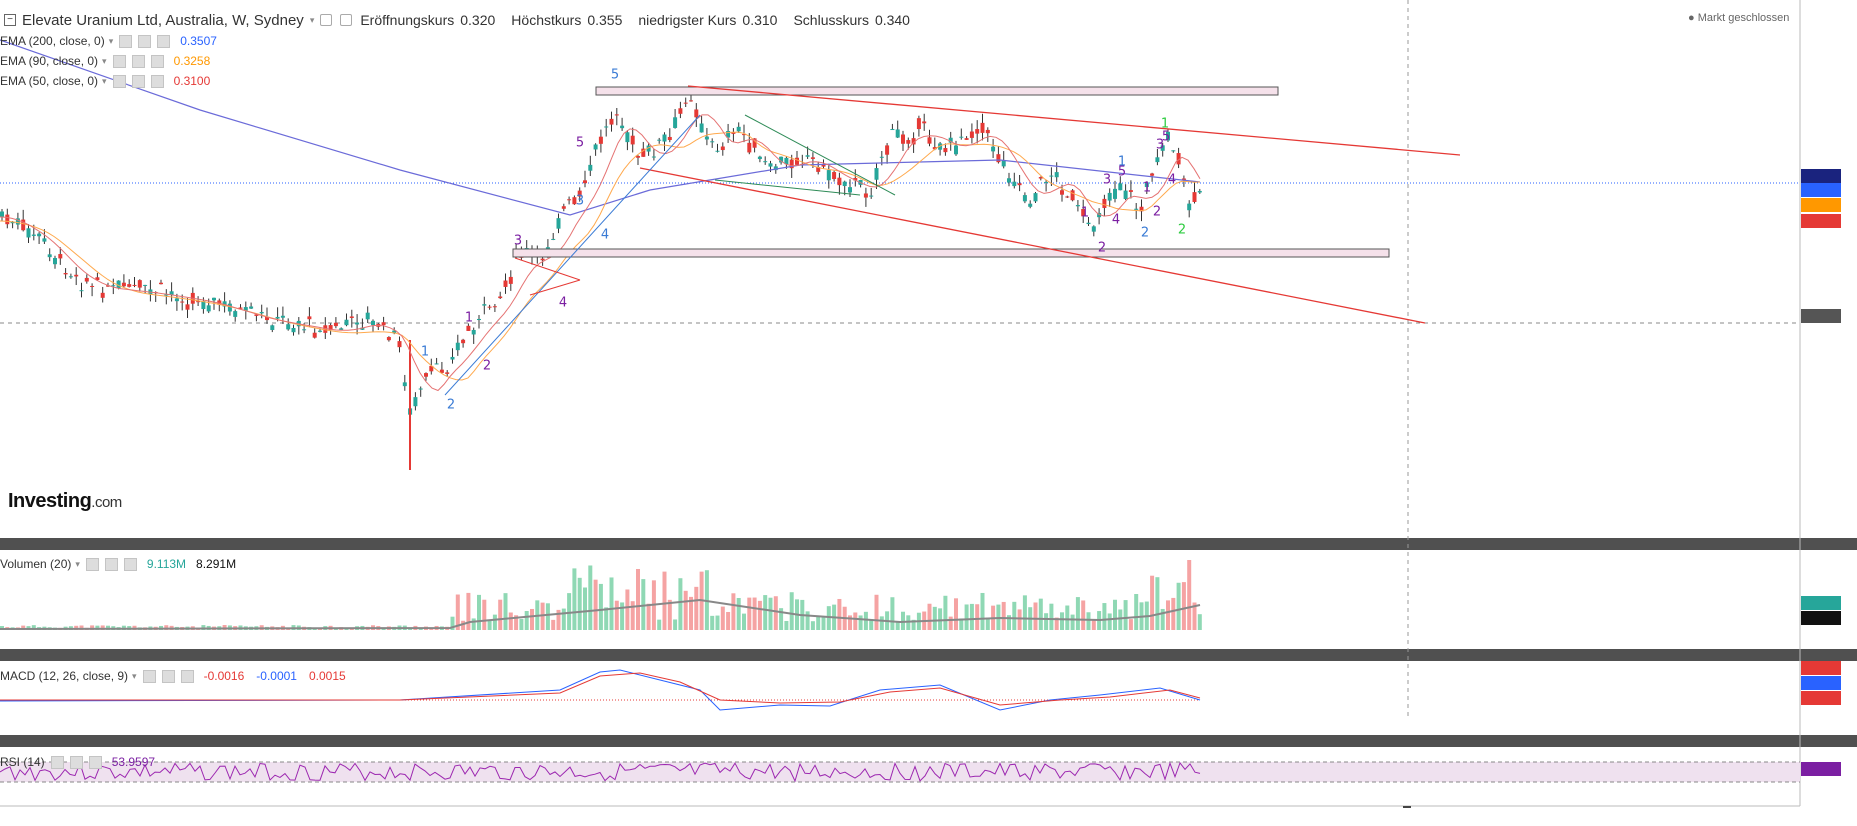 The width and height of the screenshot is (1857, 826). I want to click on ema200-line, so click(600, 127).